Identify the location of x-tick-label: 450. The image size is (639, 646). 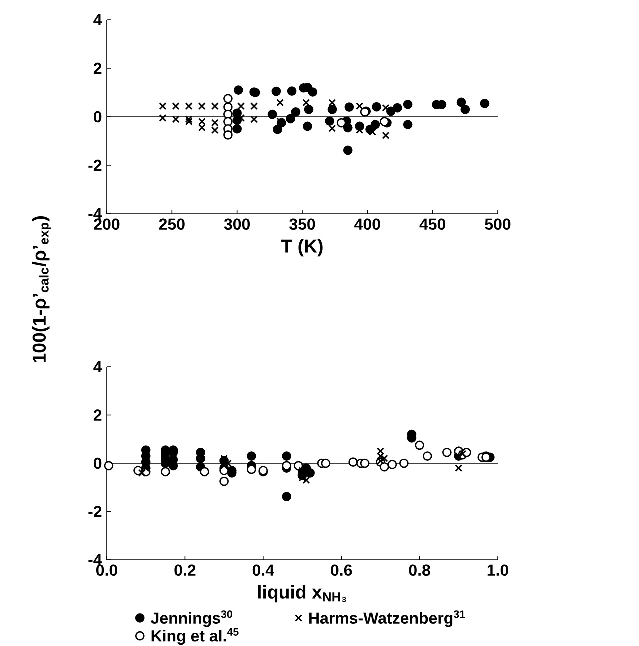
(433, 224).